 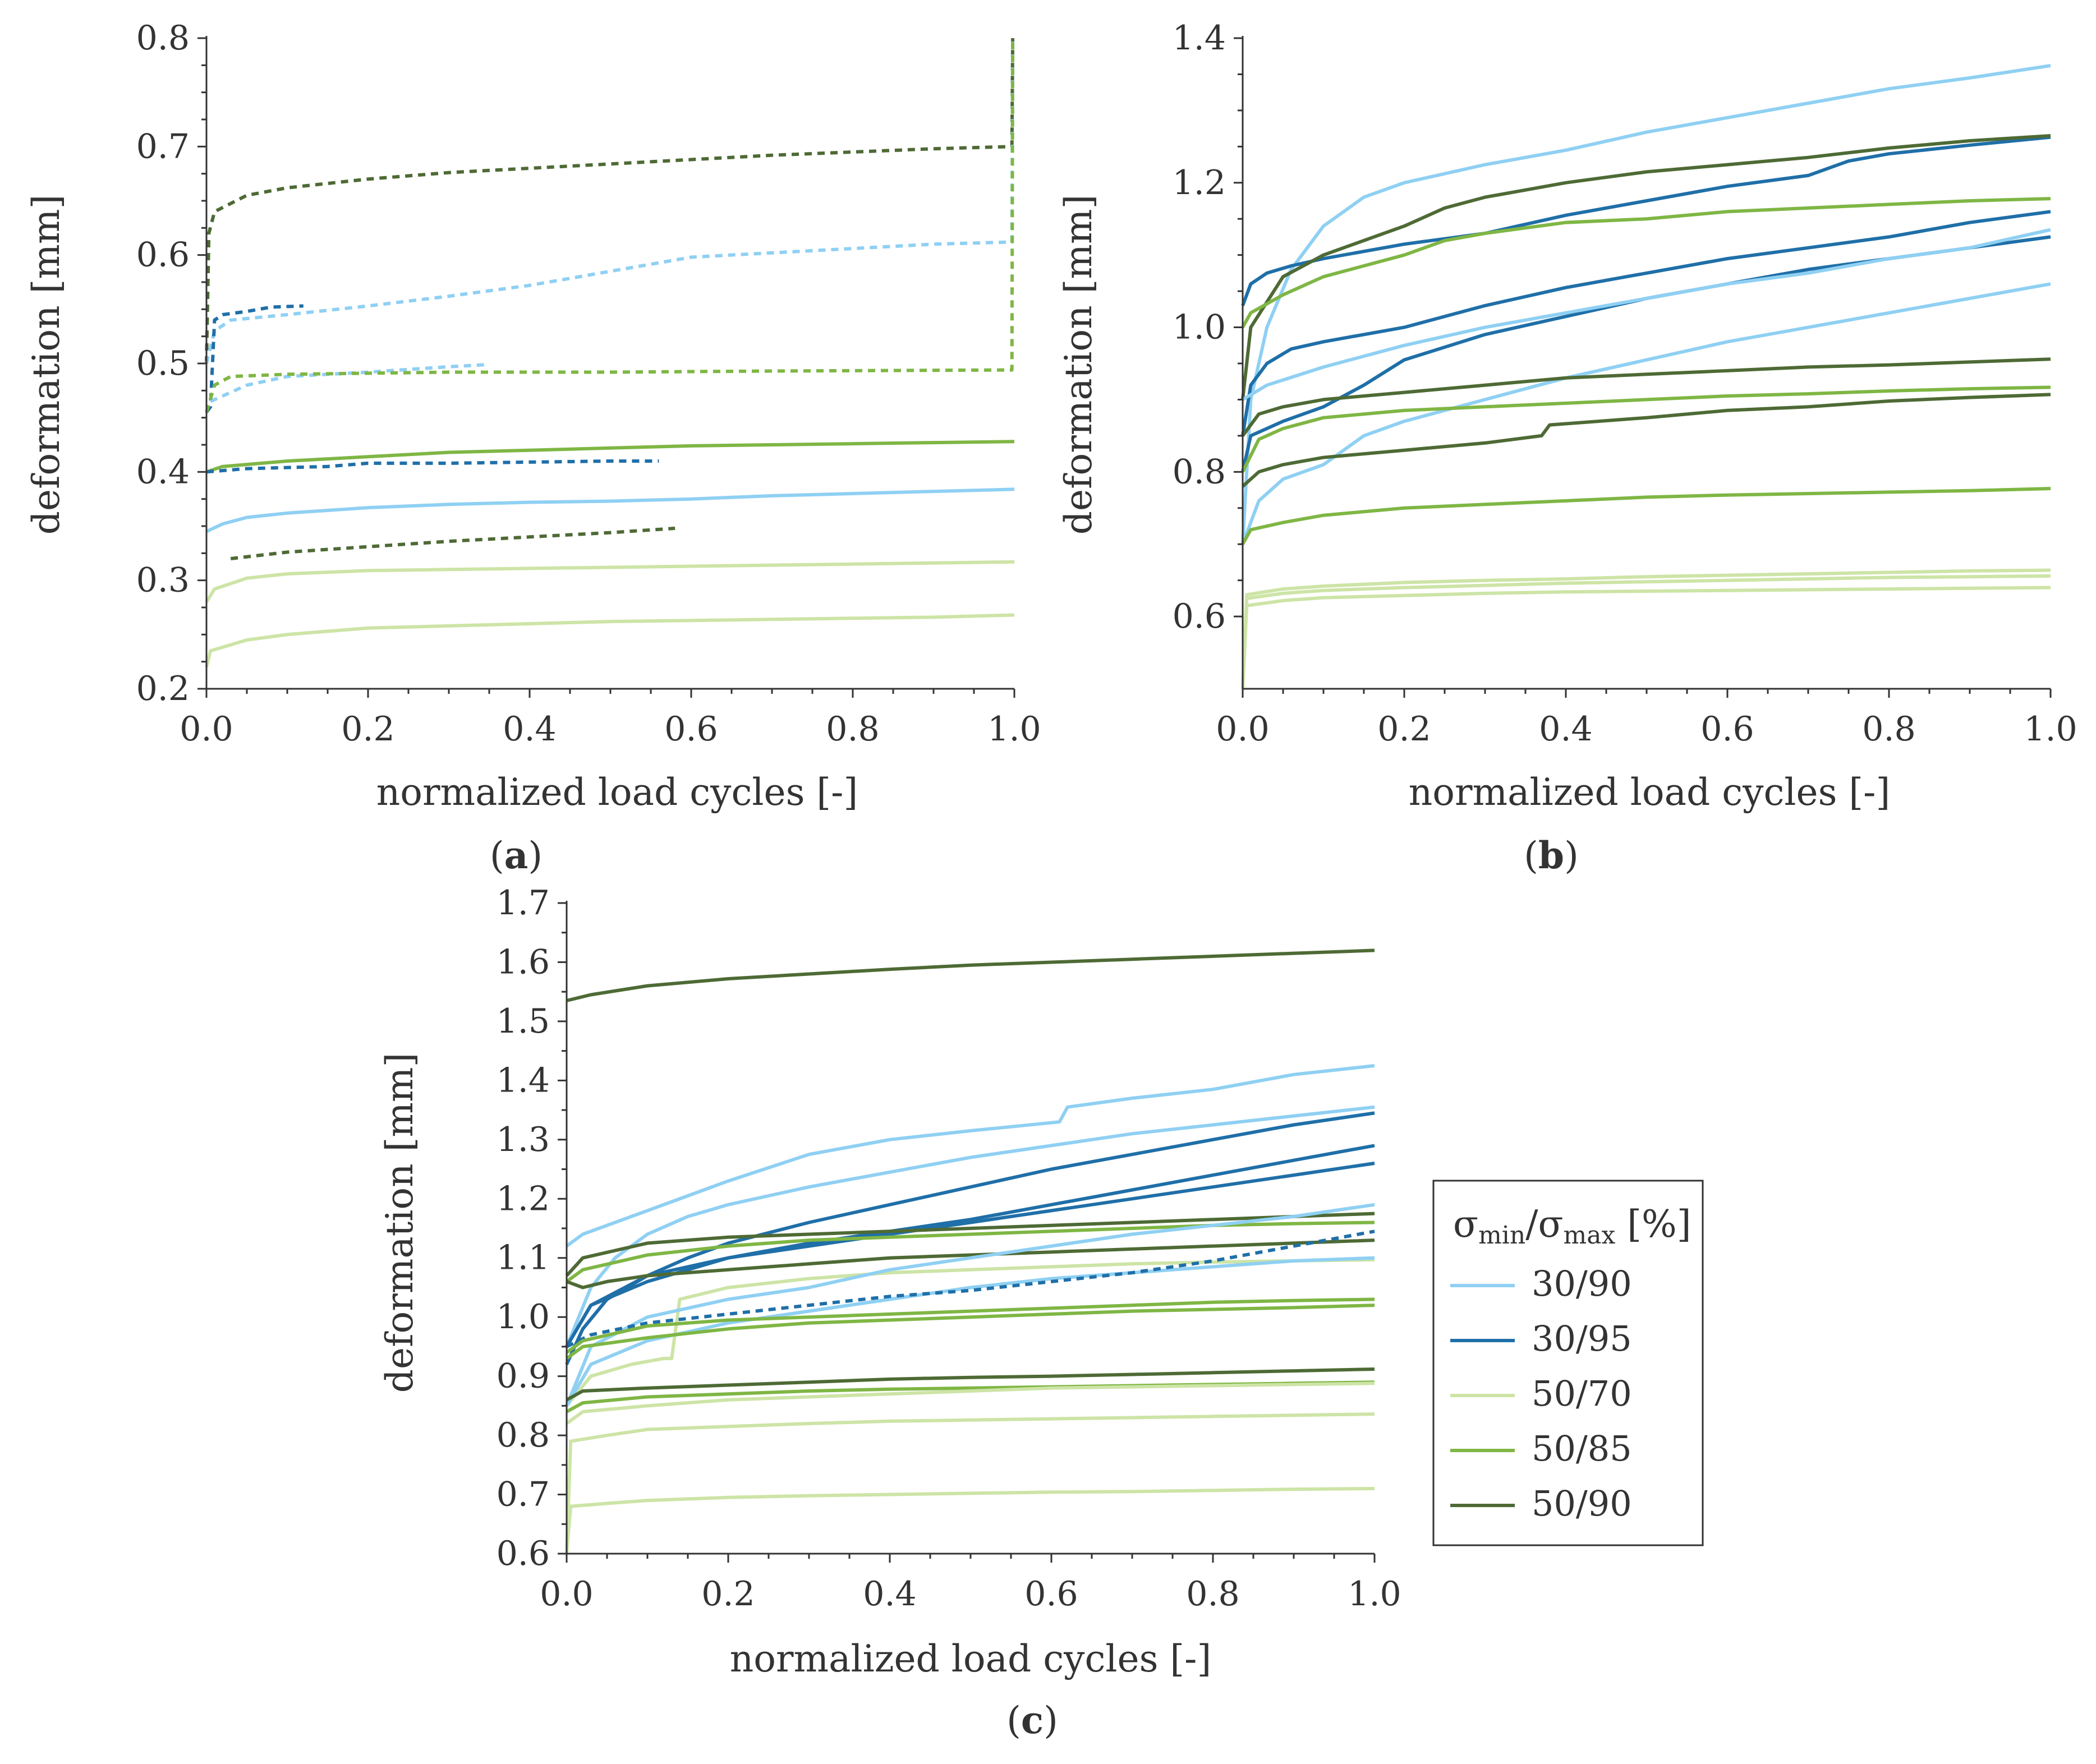 What do you see at coordinates (516, 855) in the screenshot?
I see `chart-a-panel-label: (a)` at bounding box center [516, 855].